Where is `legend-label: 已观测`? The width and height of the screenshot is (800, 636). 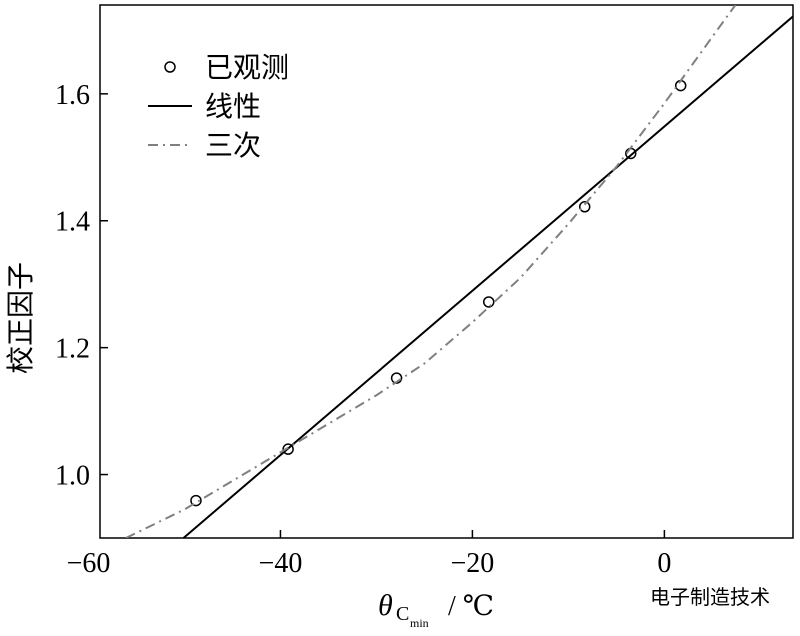 legend-label: 已观测 is located at coordinates (247, 68).